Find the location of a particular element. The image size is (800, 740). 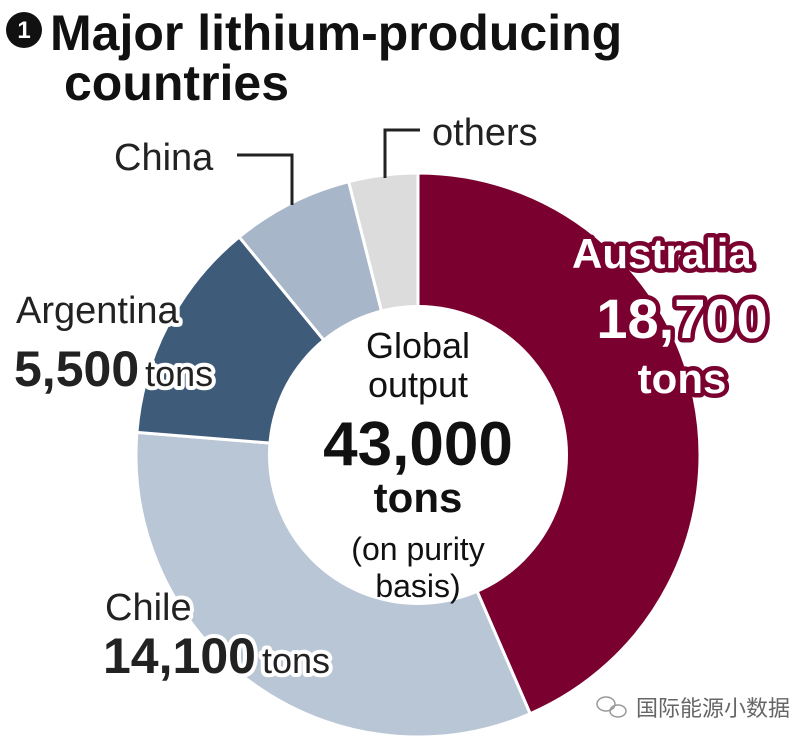

chile-value-label: 14,100 tons is located at coordinates (216, 656).